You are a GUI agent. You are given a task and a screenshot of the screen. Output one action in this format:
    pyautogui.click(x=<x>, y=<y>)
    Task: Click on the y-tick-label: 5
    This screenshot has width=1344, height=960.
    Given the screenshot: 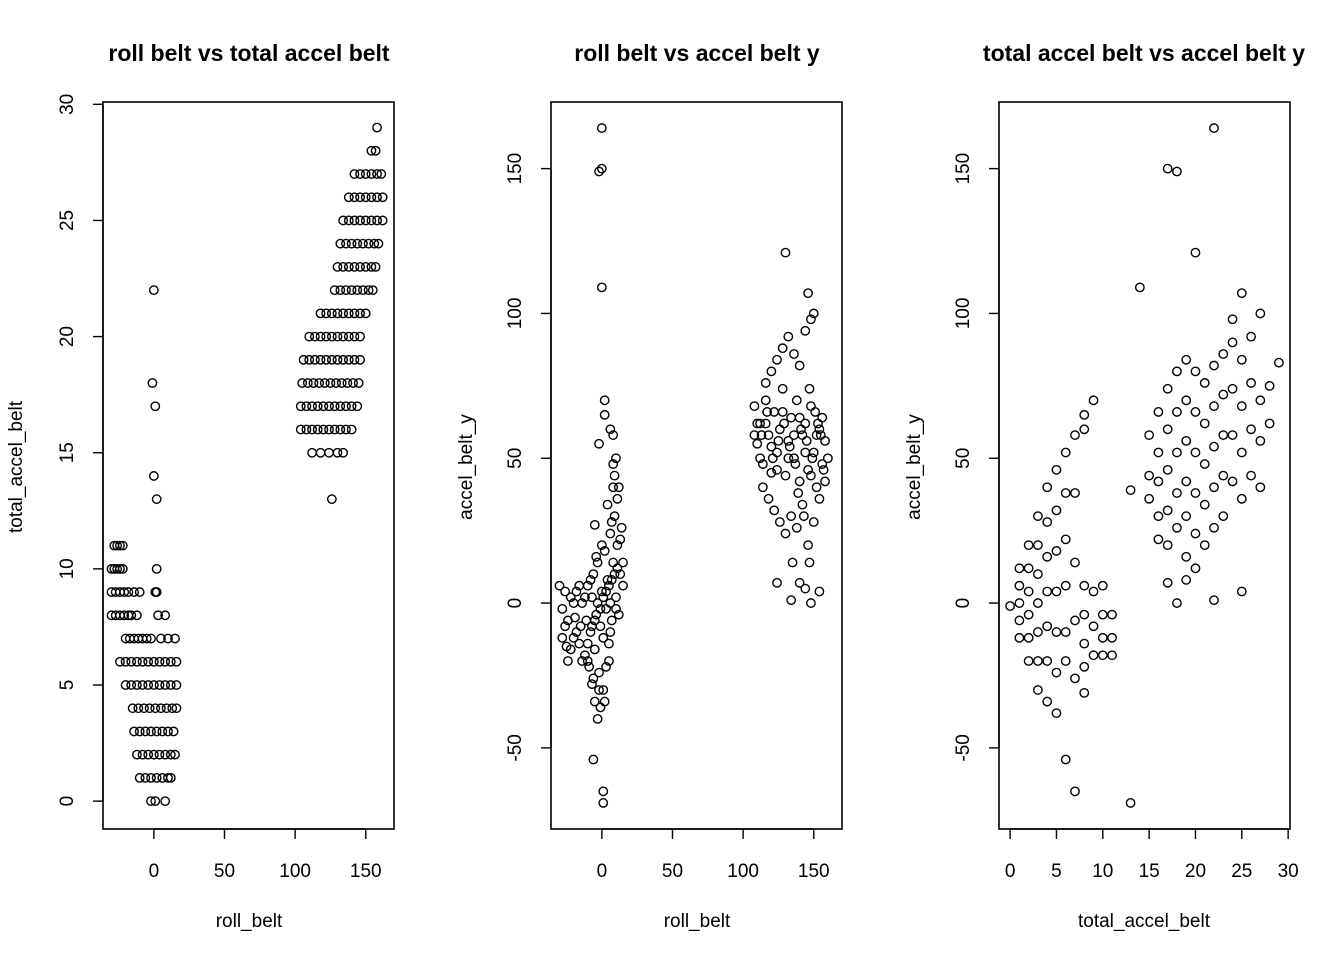 What is the action you would take?
    pyautogui.click(x=67, y=685)
    